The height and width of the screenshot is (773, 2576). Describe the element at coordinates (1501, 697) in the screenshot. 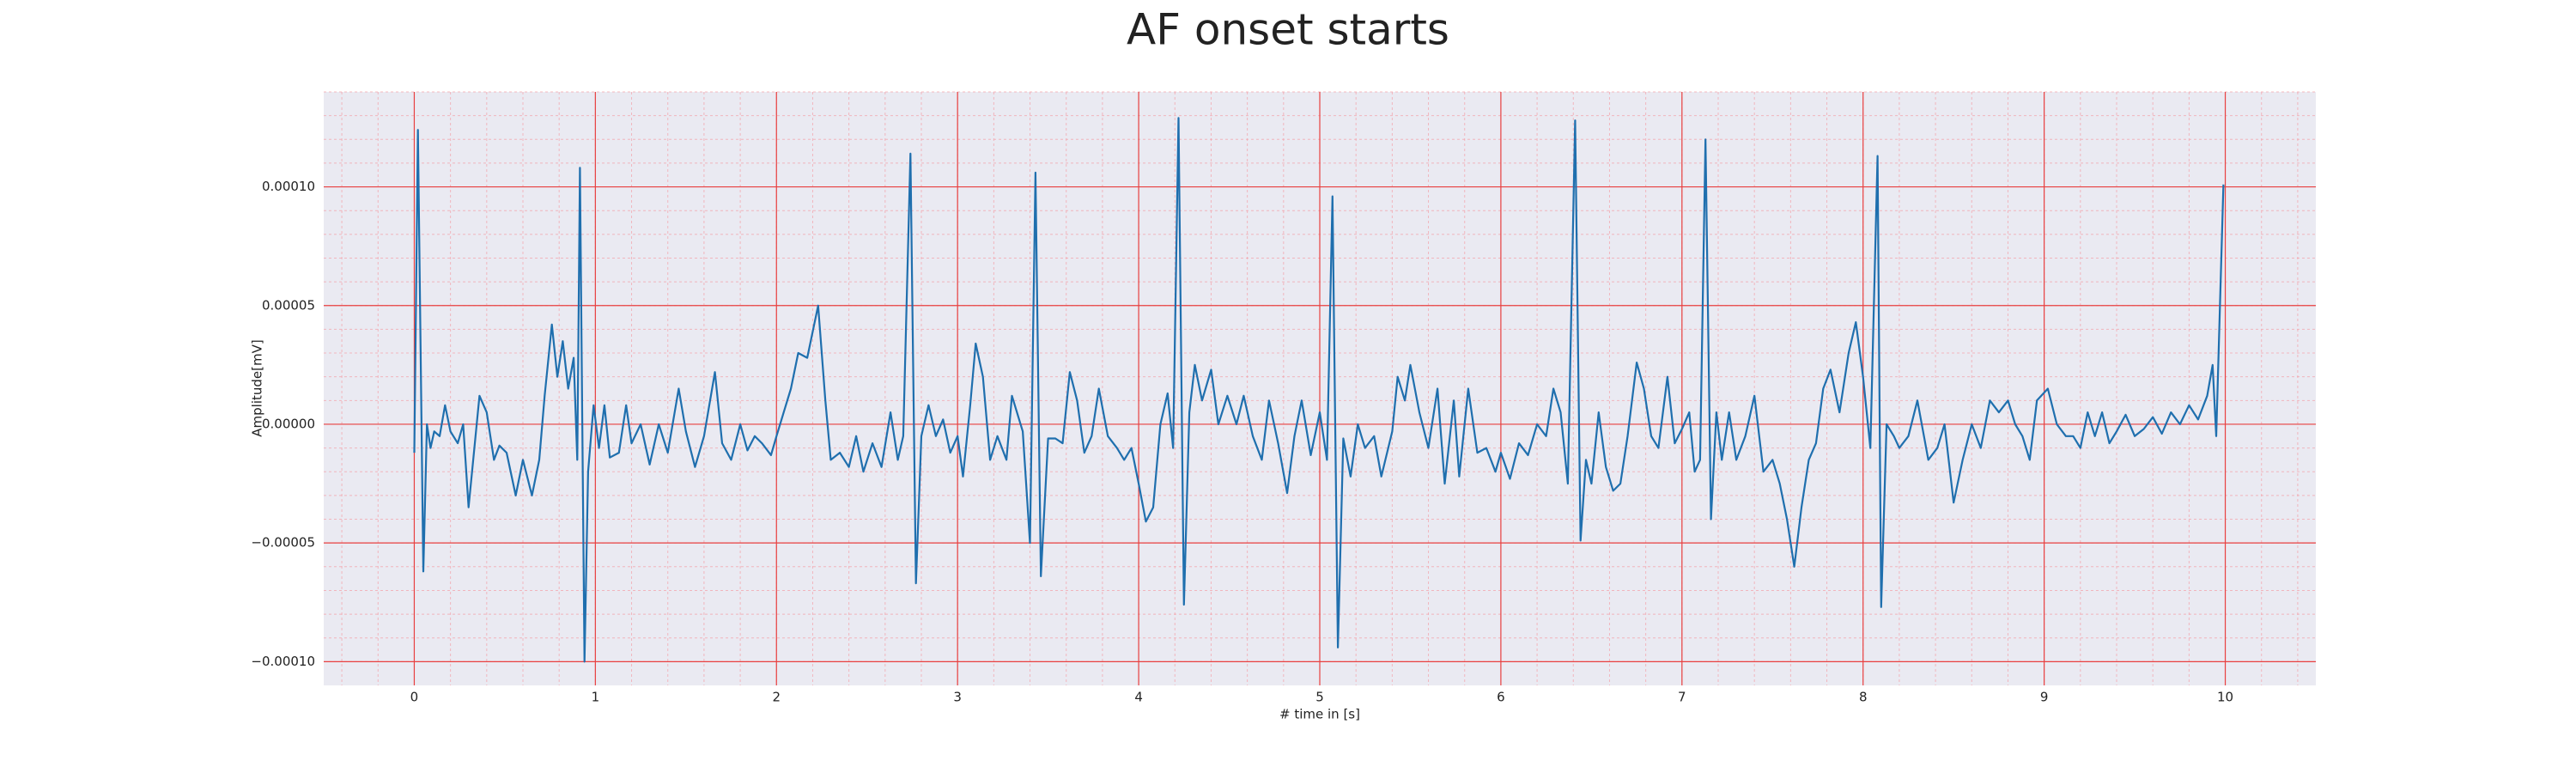

I see `x-tick-label: 6` at that location.